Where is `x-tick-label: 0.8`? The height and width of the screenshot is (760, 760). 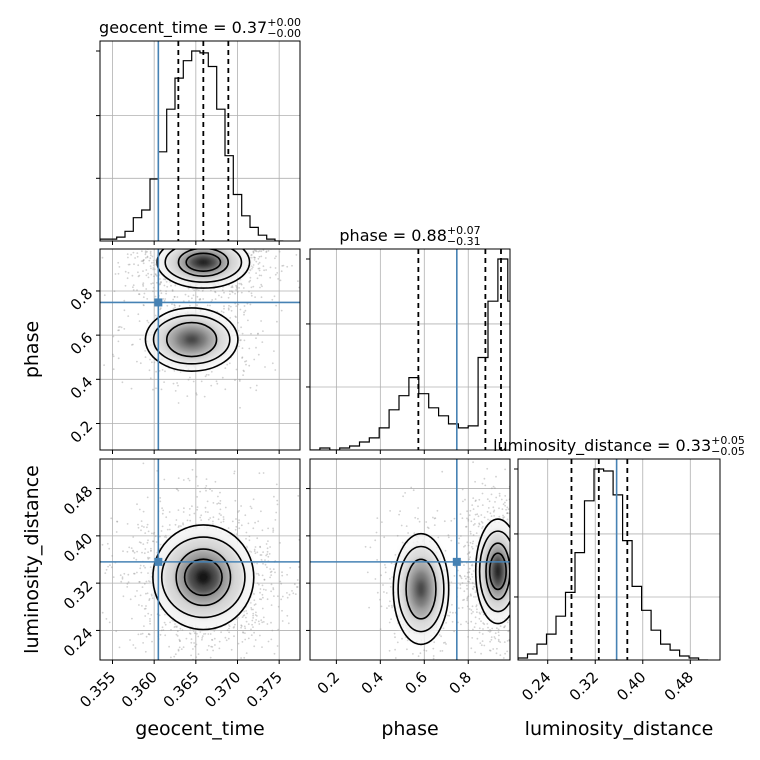
x-tick-label: 0.8 is located at coordinates (460, 683).